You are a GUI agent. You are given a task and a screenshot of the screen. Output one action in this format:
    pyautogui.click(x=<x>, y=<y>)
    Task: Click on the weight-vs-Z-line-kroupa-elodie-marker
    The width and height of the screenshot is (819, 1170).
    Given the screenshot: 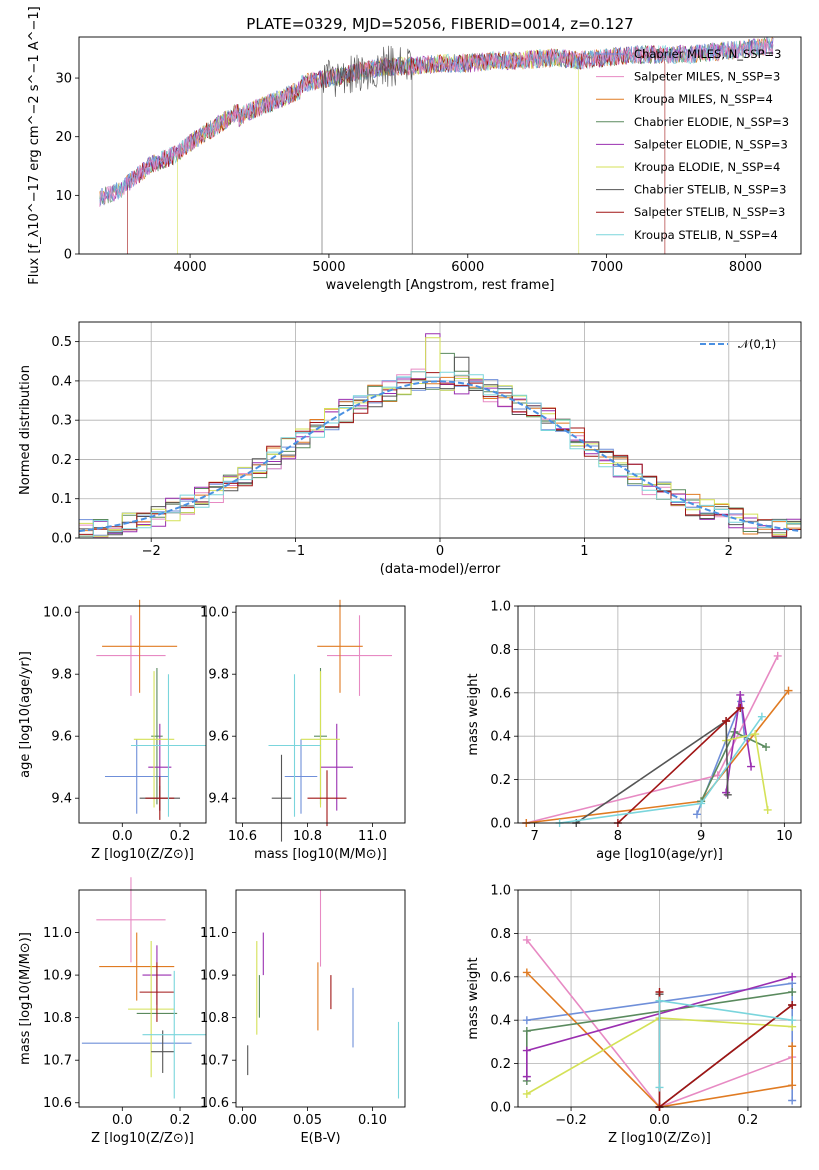 What is the action you would take?
    pyautogui.click(x=526, y=1093)
    